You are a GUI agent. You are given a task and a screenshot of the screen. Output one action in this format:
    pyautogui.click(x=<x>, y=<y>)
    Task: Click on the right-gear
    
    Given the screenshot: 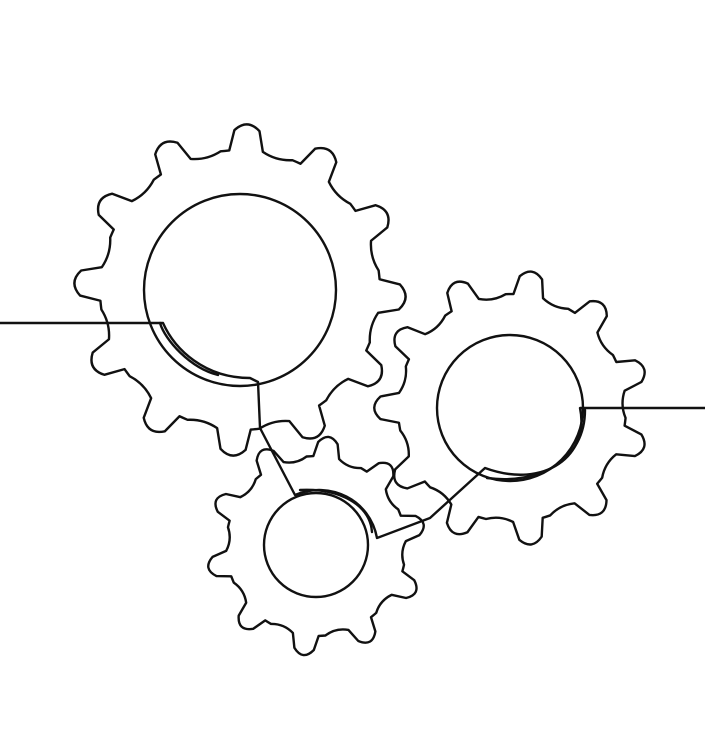 What is the action you would take?
    pyautogui.click(x=509, y=408)
    